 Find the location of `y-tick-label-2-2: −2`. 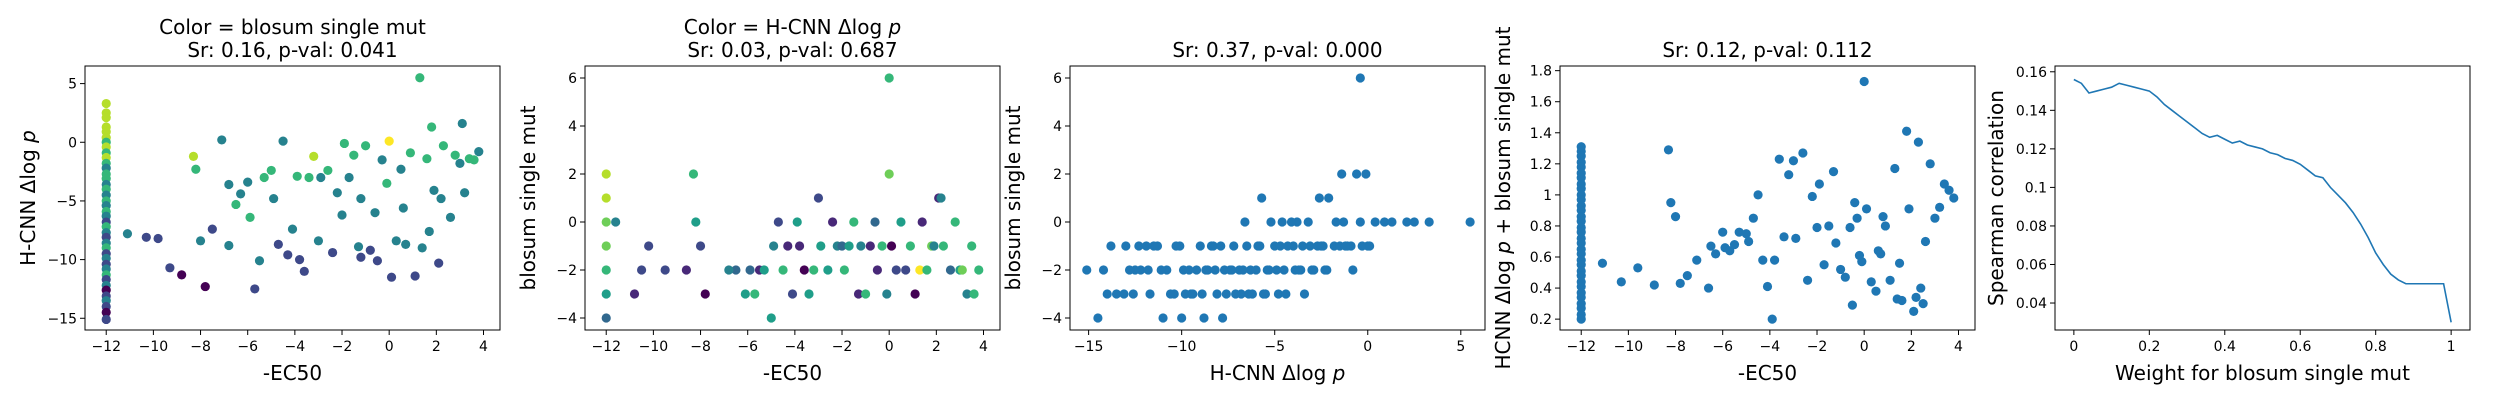

y-tick-label-2-2: −2 is located at coordinates (566, 271).